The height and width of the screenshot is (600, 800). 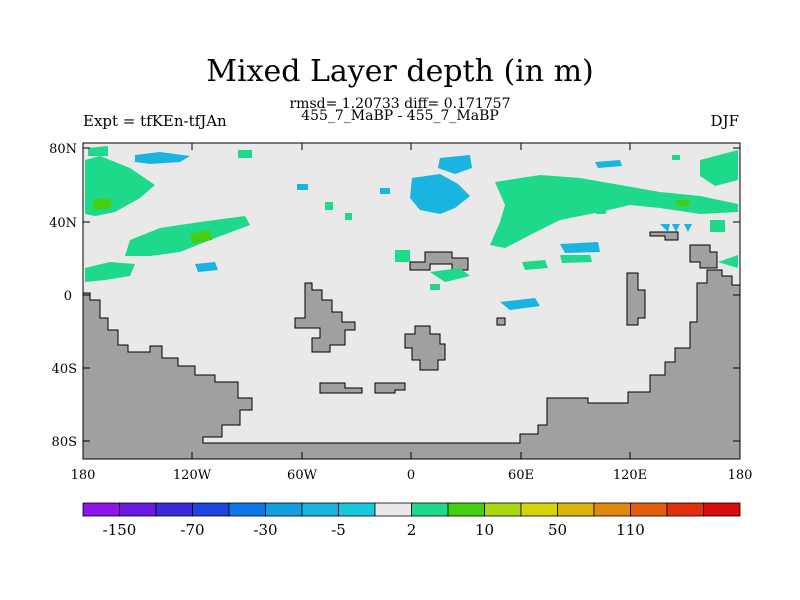 I want to click on lon-label-180e: 180, so click(x=740, y=475).